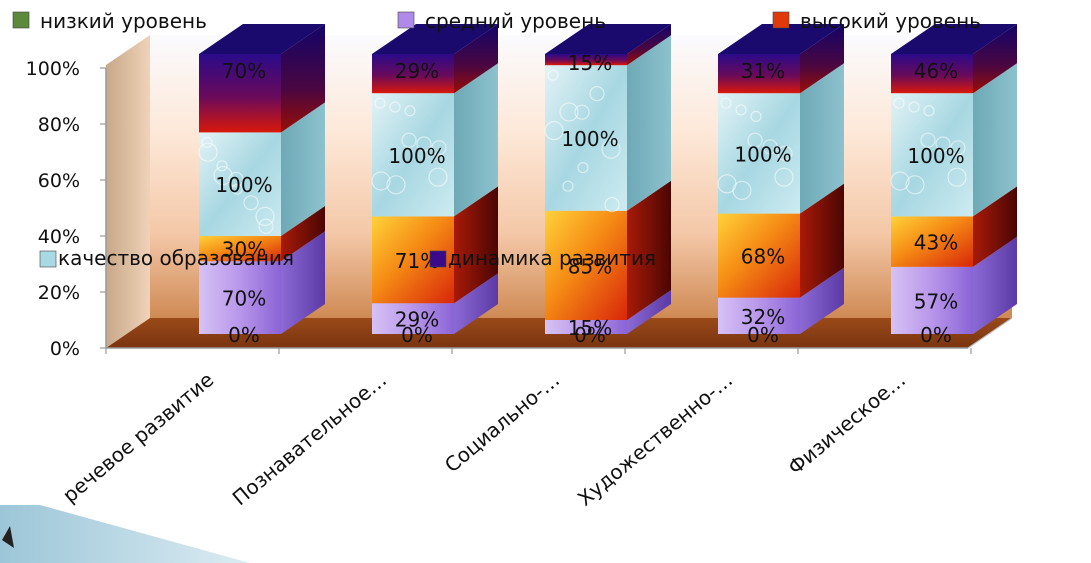 Image resolution: width=1091 pixels, height=563 pixels. I want to click on data-label: 32%, so click(763, 317).